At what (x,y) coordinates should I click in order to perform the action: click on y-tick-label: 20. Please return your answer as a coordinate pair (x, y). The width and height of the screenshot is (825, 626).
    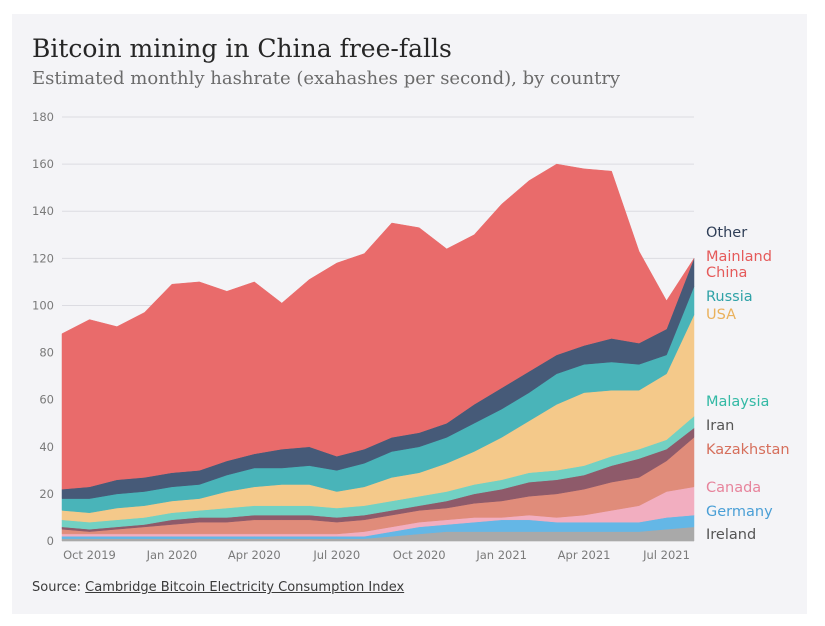
    Looking at the image, I should click on (46, 494).